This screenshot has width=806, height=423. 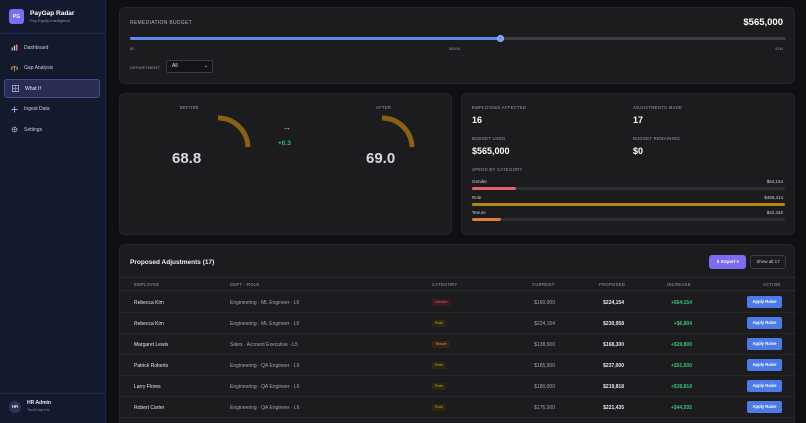 I want to click on brand-name: PayGap Radar, so click(x=52, y=13).